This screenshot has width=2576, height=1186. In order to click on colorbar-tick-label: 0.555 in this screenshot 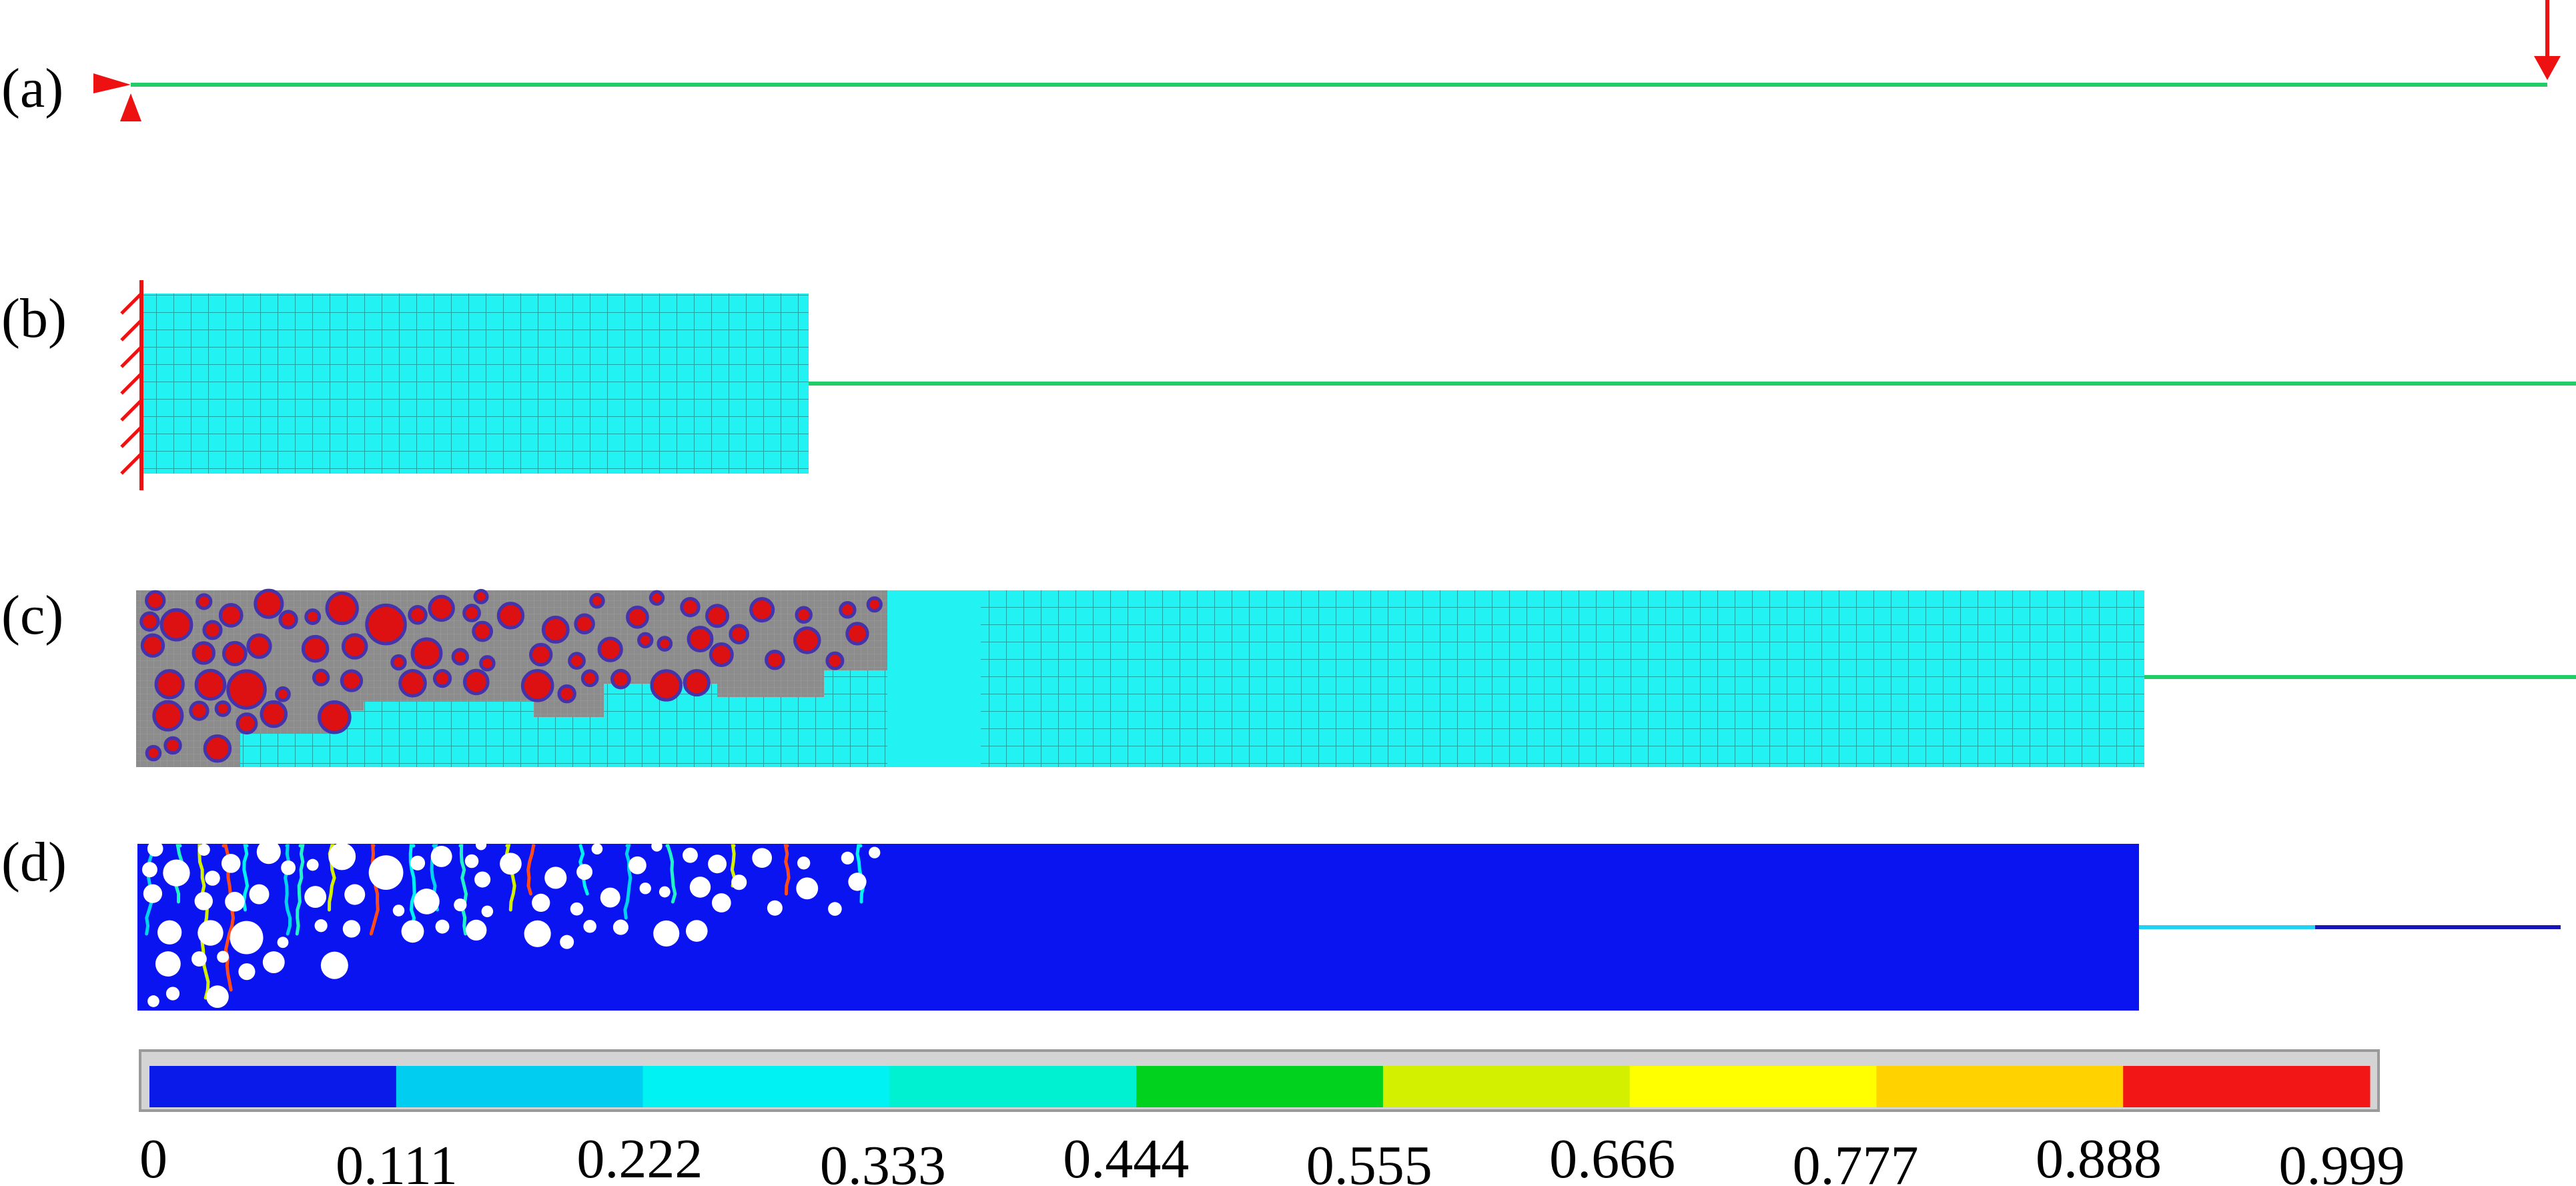, I will do `click(1369, 1160)`.